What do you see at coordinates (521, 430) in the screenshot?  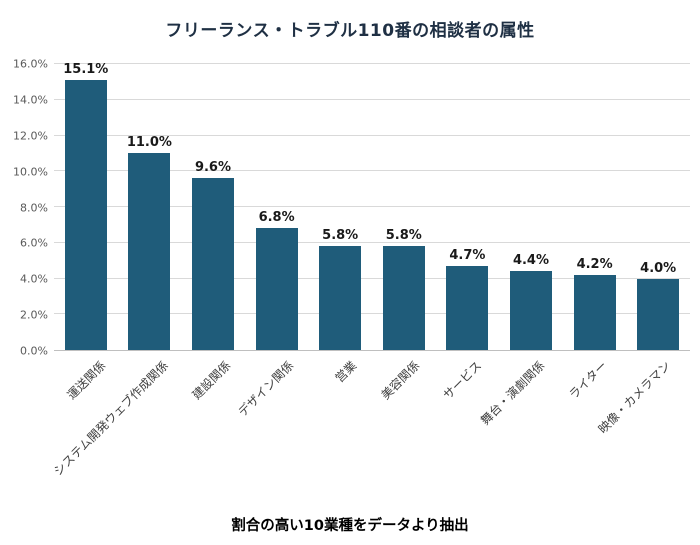 I see `x-slot: 舞台・演劇関係` at bounding box center [521, 430].